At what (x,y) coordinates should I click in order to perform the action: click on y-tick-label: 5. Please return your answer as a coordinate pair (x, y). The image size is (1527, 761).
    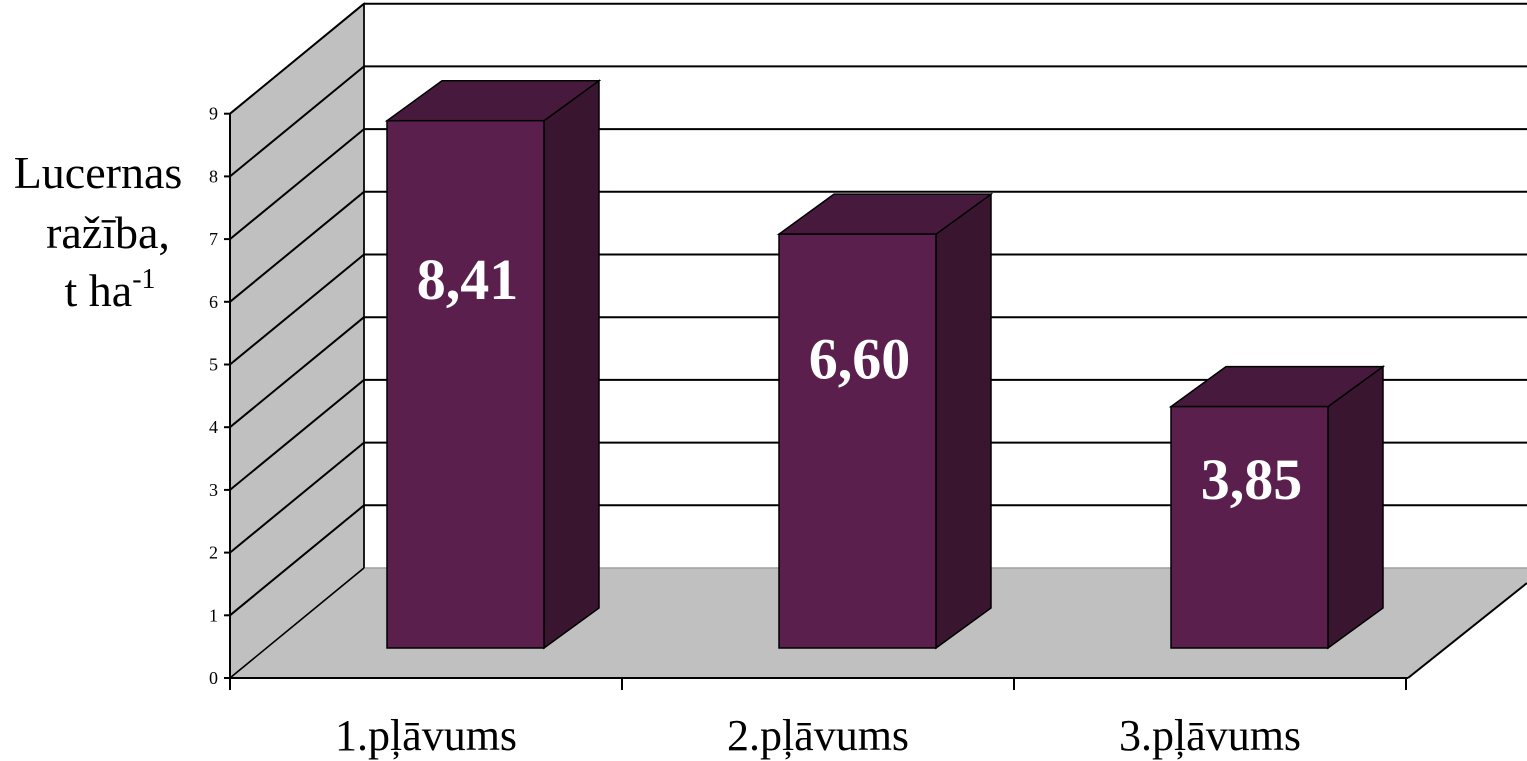
    Looking at the image, I should click on (213, 365).